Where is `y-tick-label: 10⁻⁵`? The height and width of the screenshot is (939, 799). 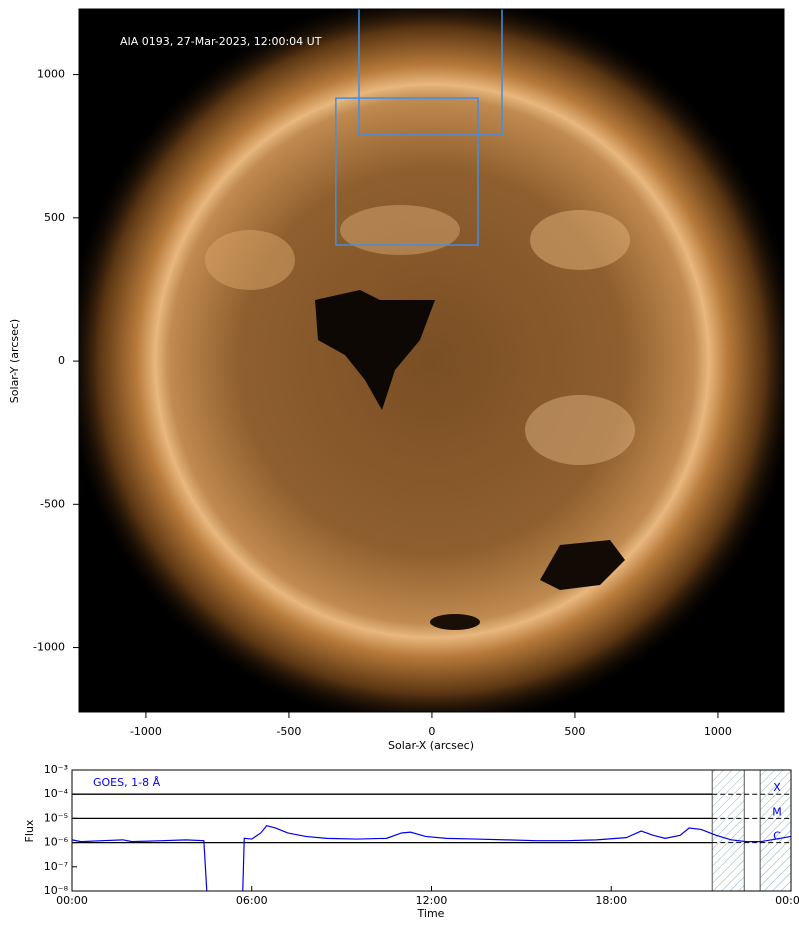 y-tick-label: 10⁻⁵ is located at coordinates (56, 817).